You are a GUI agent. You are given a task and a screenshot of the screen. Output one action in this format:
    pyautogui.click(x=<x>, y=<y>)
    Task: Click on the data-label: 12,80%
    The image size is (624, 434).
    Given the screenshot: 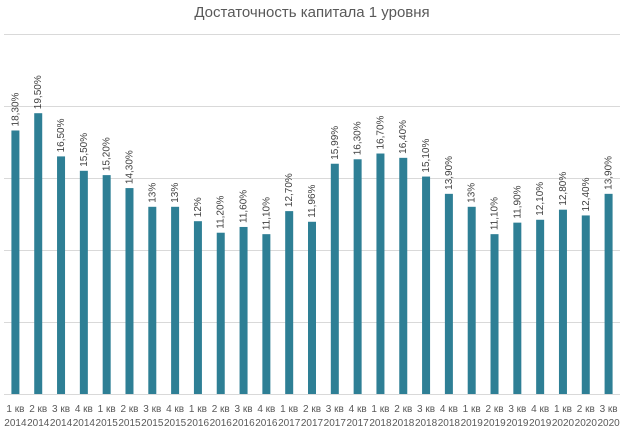 What is the action you would take?
    pyautogui.click(x=563, y=189)
    